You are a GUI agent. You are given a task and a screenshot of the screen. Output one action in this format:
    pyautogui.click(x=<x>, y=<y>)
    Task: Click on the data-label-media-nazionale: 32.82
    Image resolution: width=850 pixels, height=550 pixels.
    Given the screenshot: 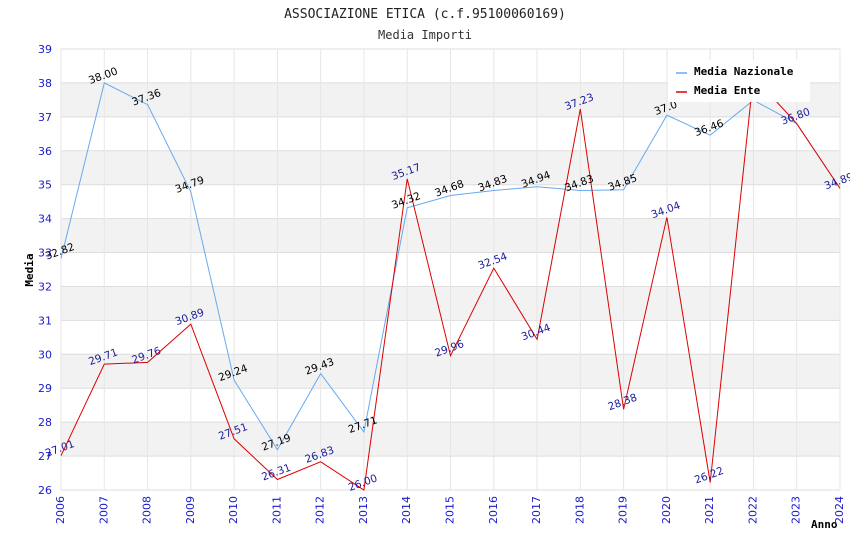 What is the action you would take?
    pyautogui.click(x=60, y=252)
    